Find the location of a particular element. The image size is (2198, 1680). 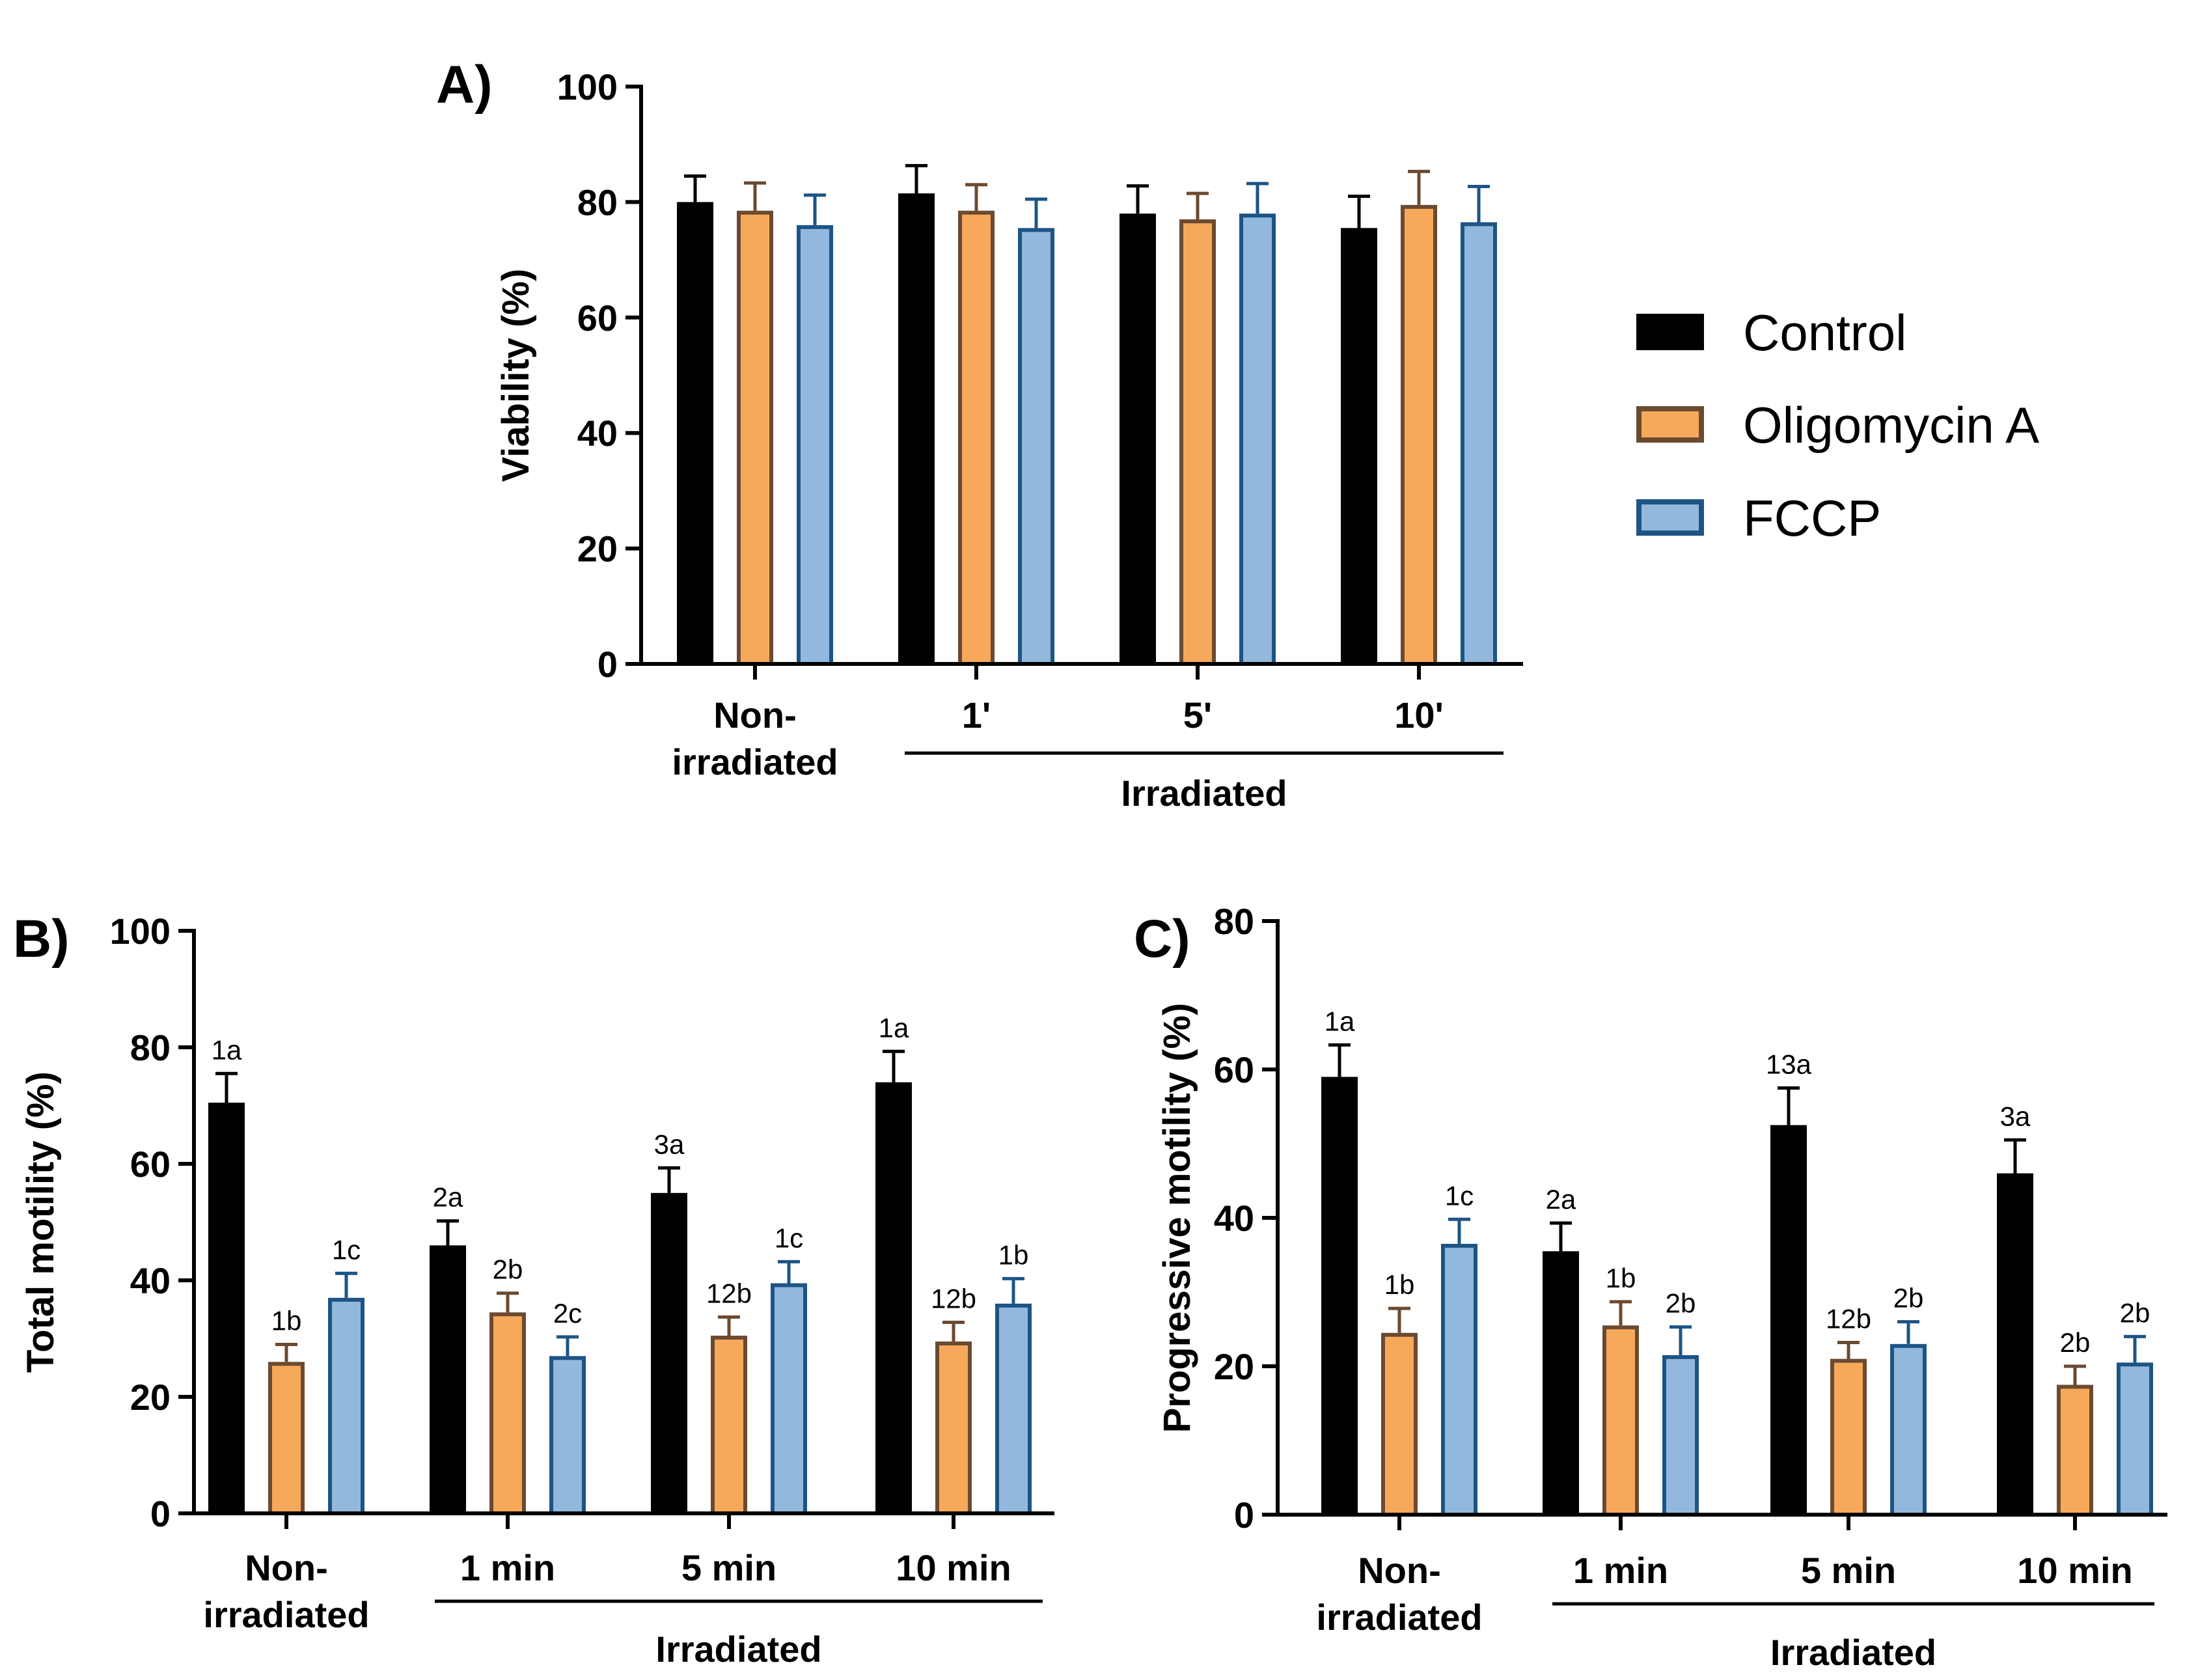

y-axis-label: Progressive motility (%) is located at coordinates (1177, 1218).